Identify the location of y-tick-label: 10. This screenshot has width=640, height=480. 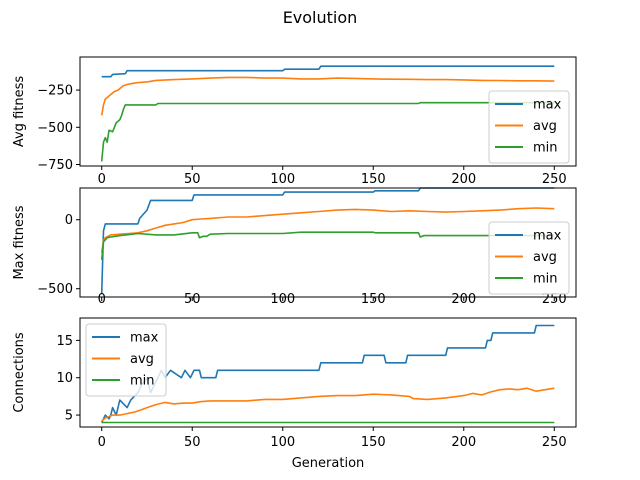
(64, 378).